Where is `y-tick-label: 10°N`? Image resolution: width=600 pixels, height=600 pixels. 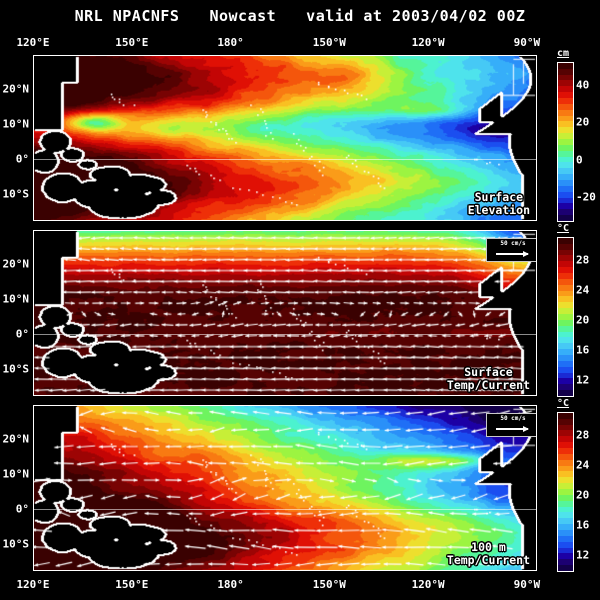
y-tick-label: 10°N is located at coordinates (16, 299).